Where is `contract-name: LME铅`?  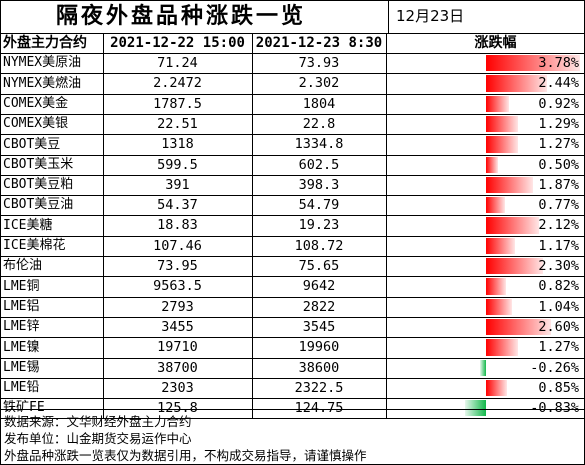 contract-name: LME铅 is located at coordinates (21, 387).